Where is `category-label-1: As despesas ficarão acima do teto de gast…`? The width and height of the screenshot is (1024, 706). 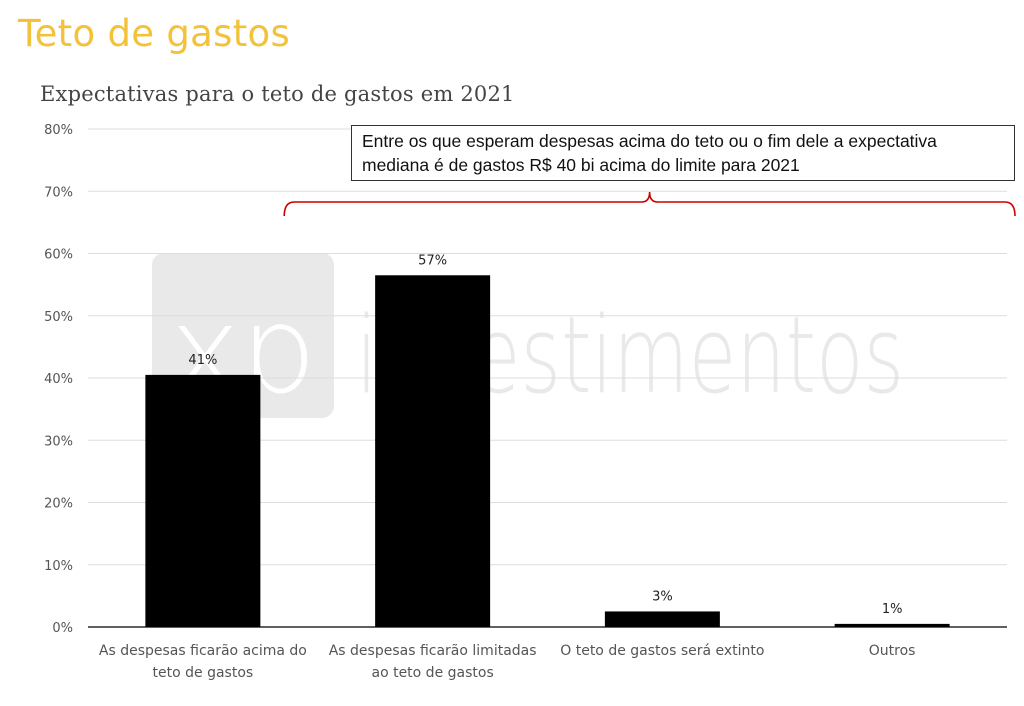
category-label-1: As despesas ficarão acima do teto de gast… is located at coordinates (203, 662).